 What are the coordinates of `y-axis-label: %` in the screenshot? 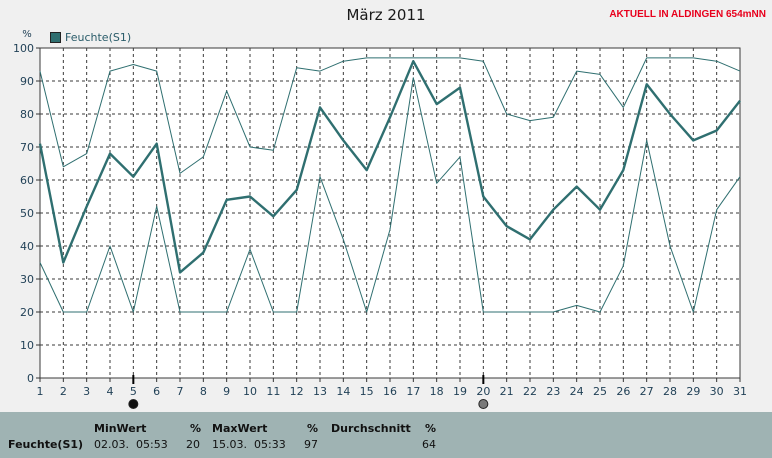 It's located at (27, 34).